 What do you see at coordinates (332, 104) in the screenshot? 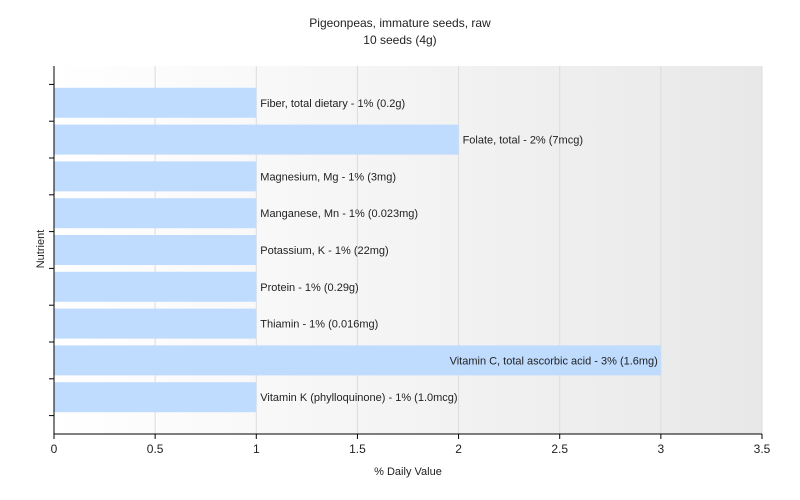
I see `bar-data-label: Fiber, total dietary - 1% (0.2g)` at bounding box center [332, 104].